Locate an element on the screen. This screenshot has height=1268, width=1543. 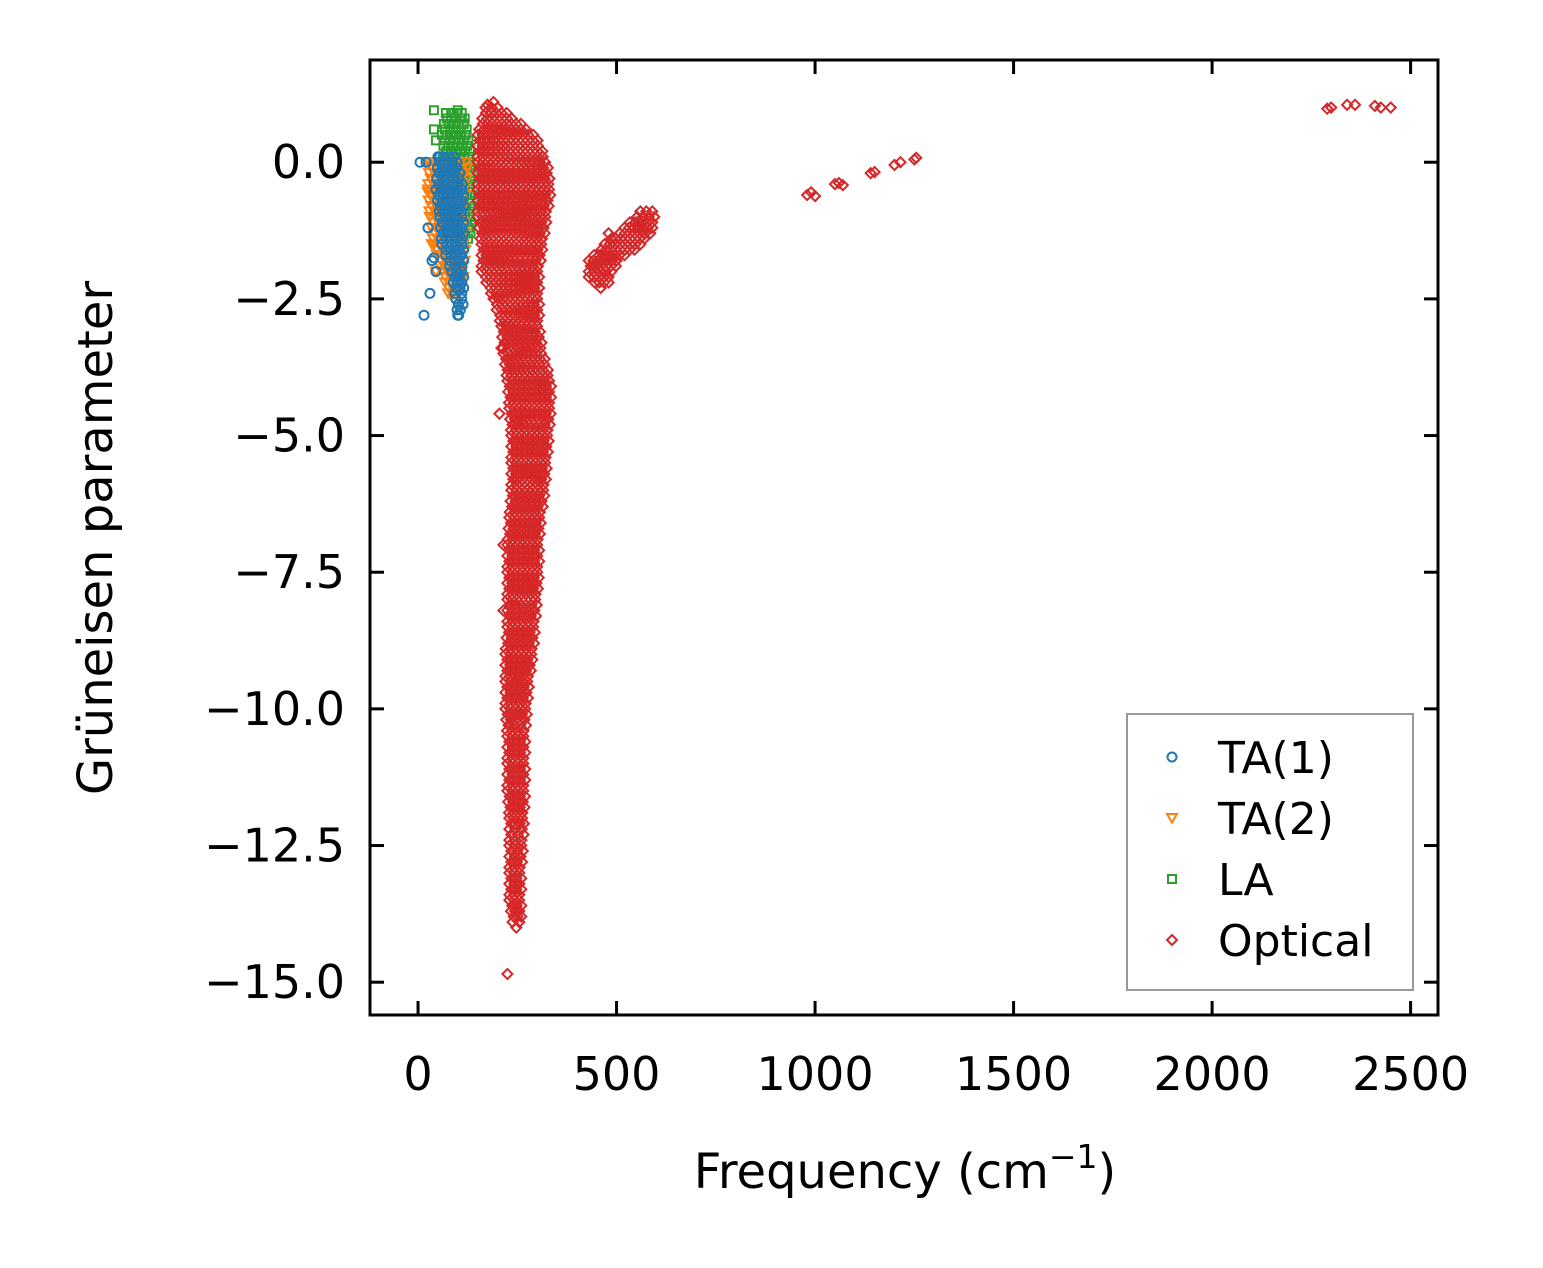
legend-label: LA is located at coordinates (1246, 880).